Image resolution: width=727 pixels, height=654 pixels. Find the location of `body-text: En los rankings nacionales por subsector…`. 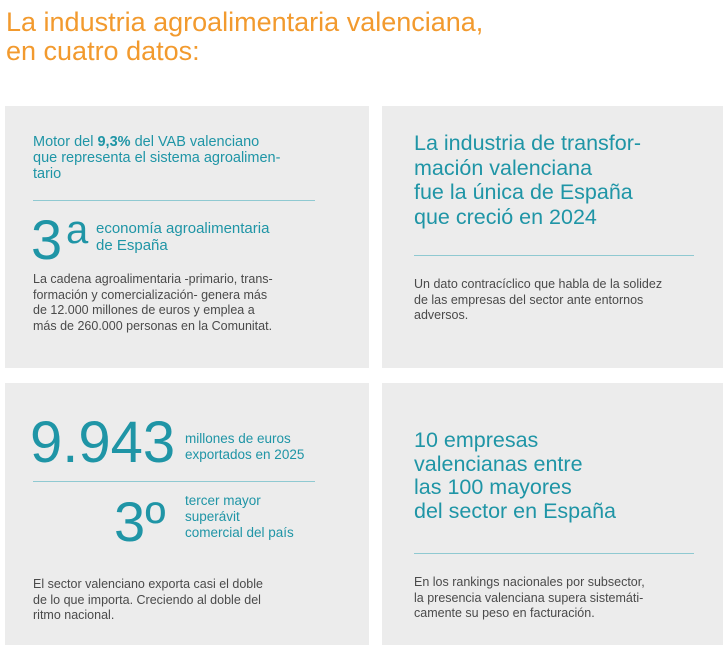

body-text: En los rankings nacionales por subsector… is located at coordinates (529, 598).